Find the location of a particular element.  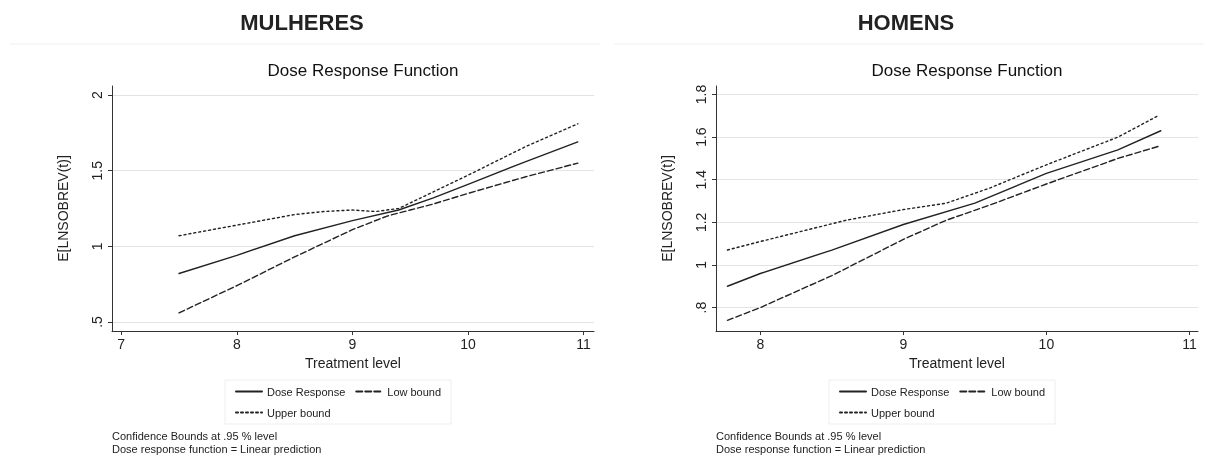

y-tick-label: .5 is located at coordinates (97, 321).